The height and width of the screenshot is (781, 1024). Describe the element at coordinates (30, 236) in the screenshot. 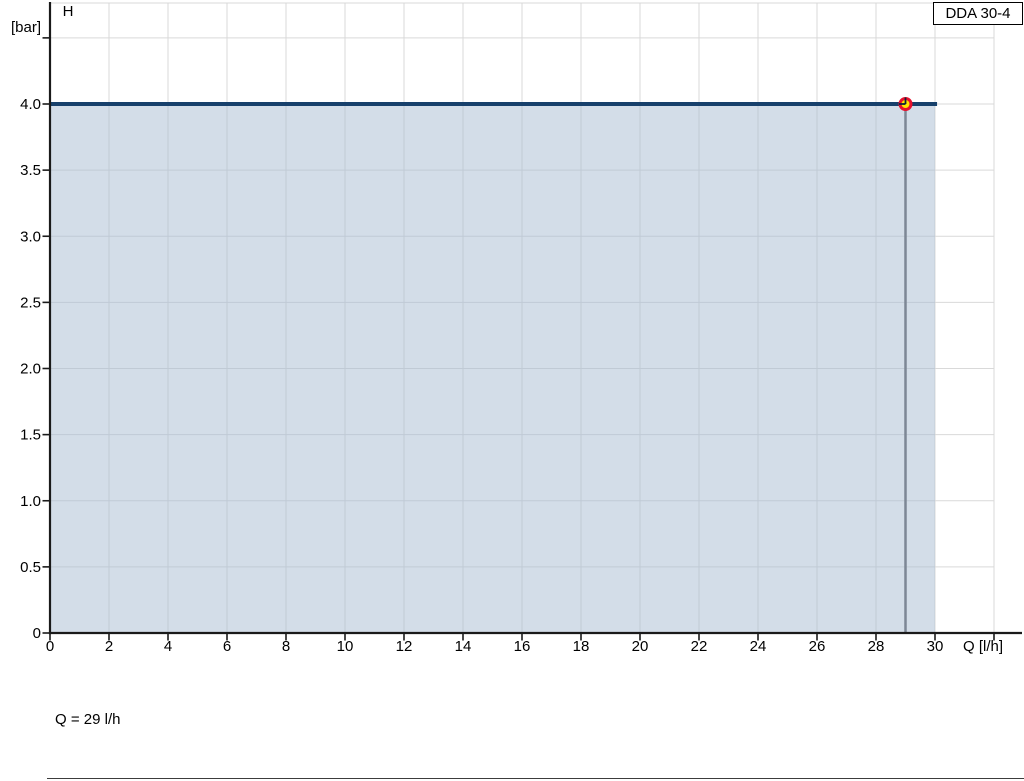

I see `y-tick-label: 3.0` at that location.